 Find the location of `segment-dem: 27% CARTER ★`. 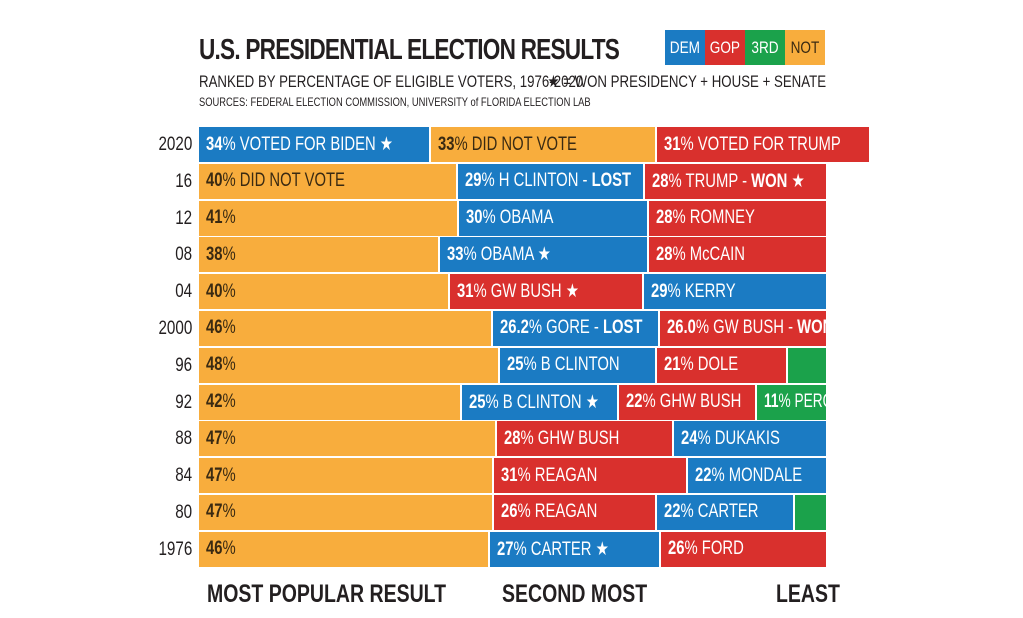

segment-dem: 27% CARTER ★ is located at coordinates (576, 549).